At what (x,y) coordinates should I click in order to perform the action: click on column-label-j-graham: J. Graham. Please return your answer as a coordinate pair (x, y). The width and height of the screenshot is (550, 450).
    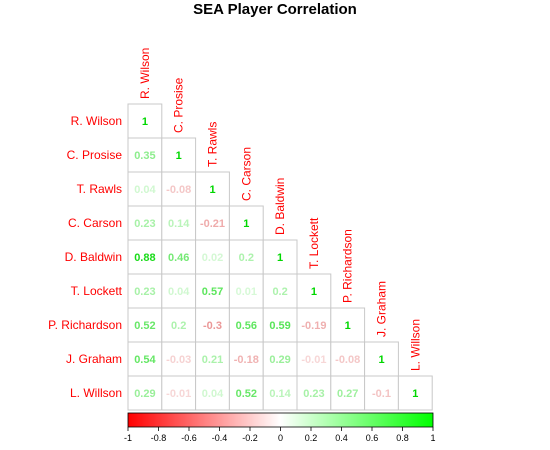
    Looking at the image, I should click on (382, 309).